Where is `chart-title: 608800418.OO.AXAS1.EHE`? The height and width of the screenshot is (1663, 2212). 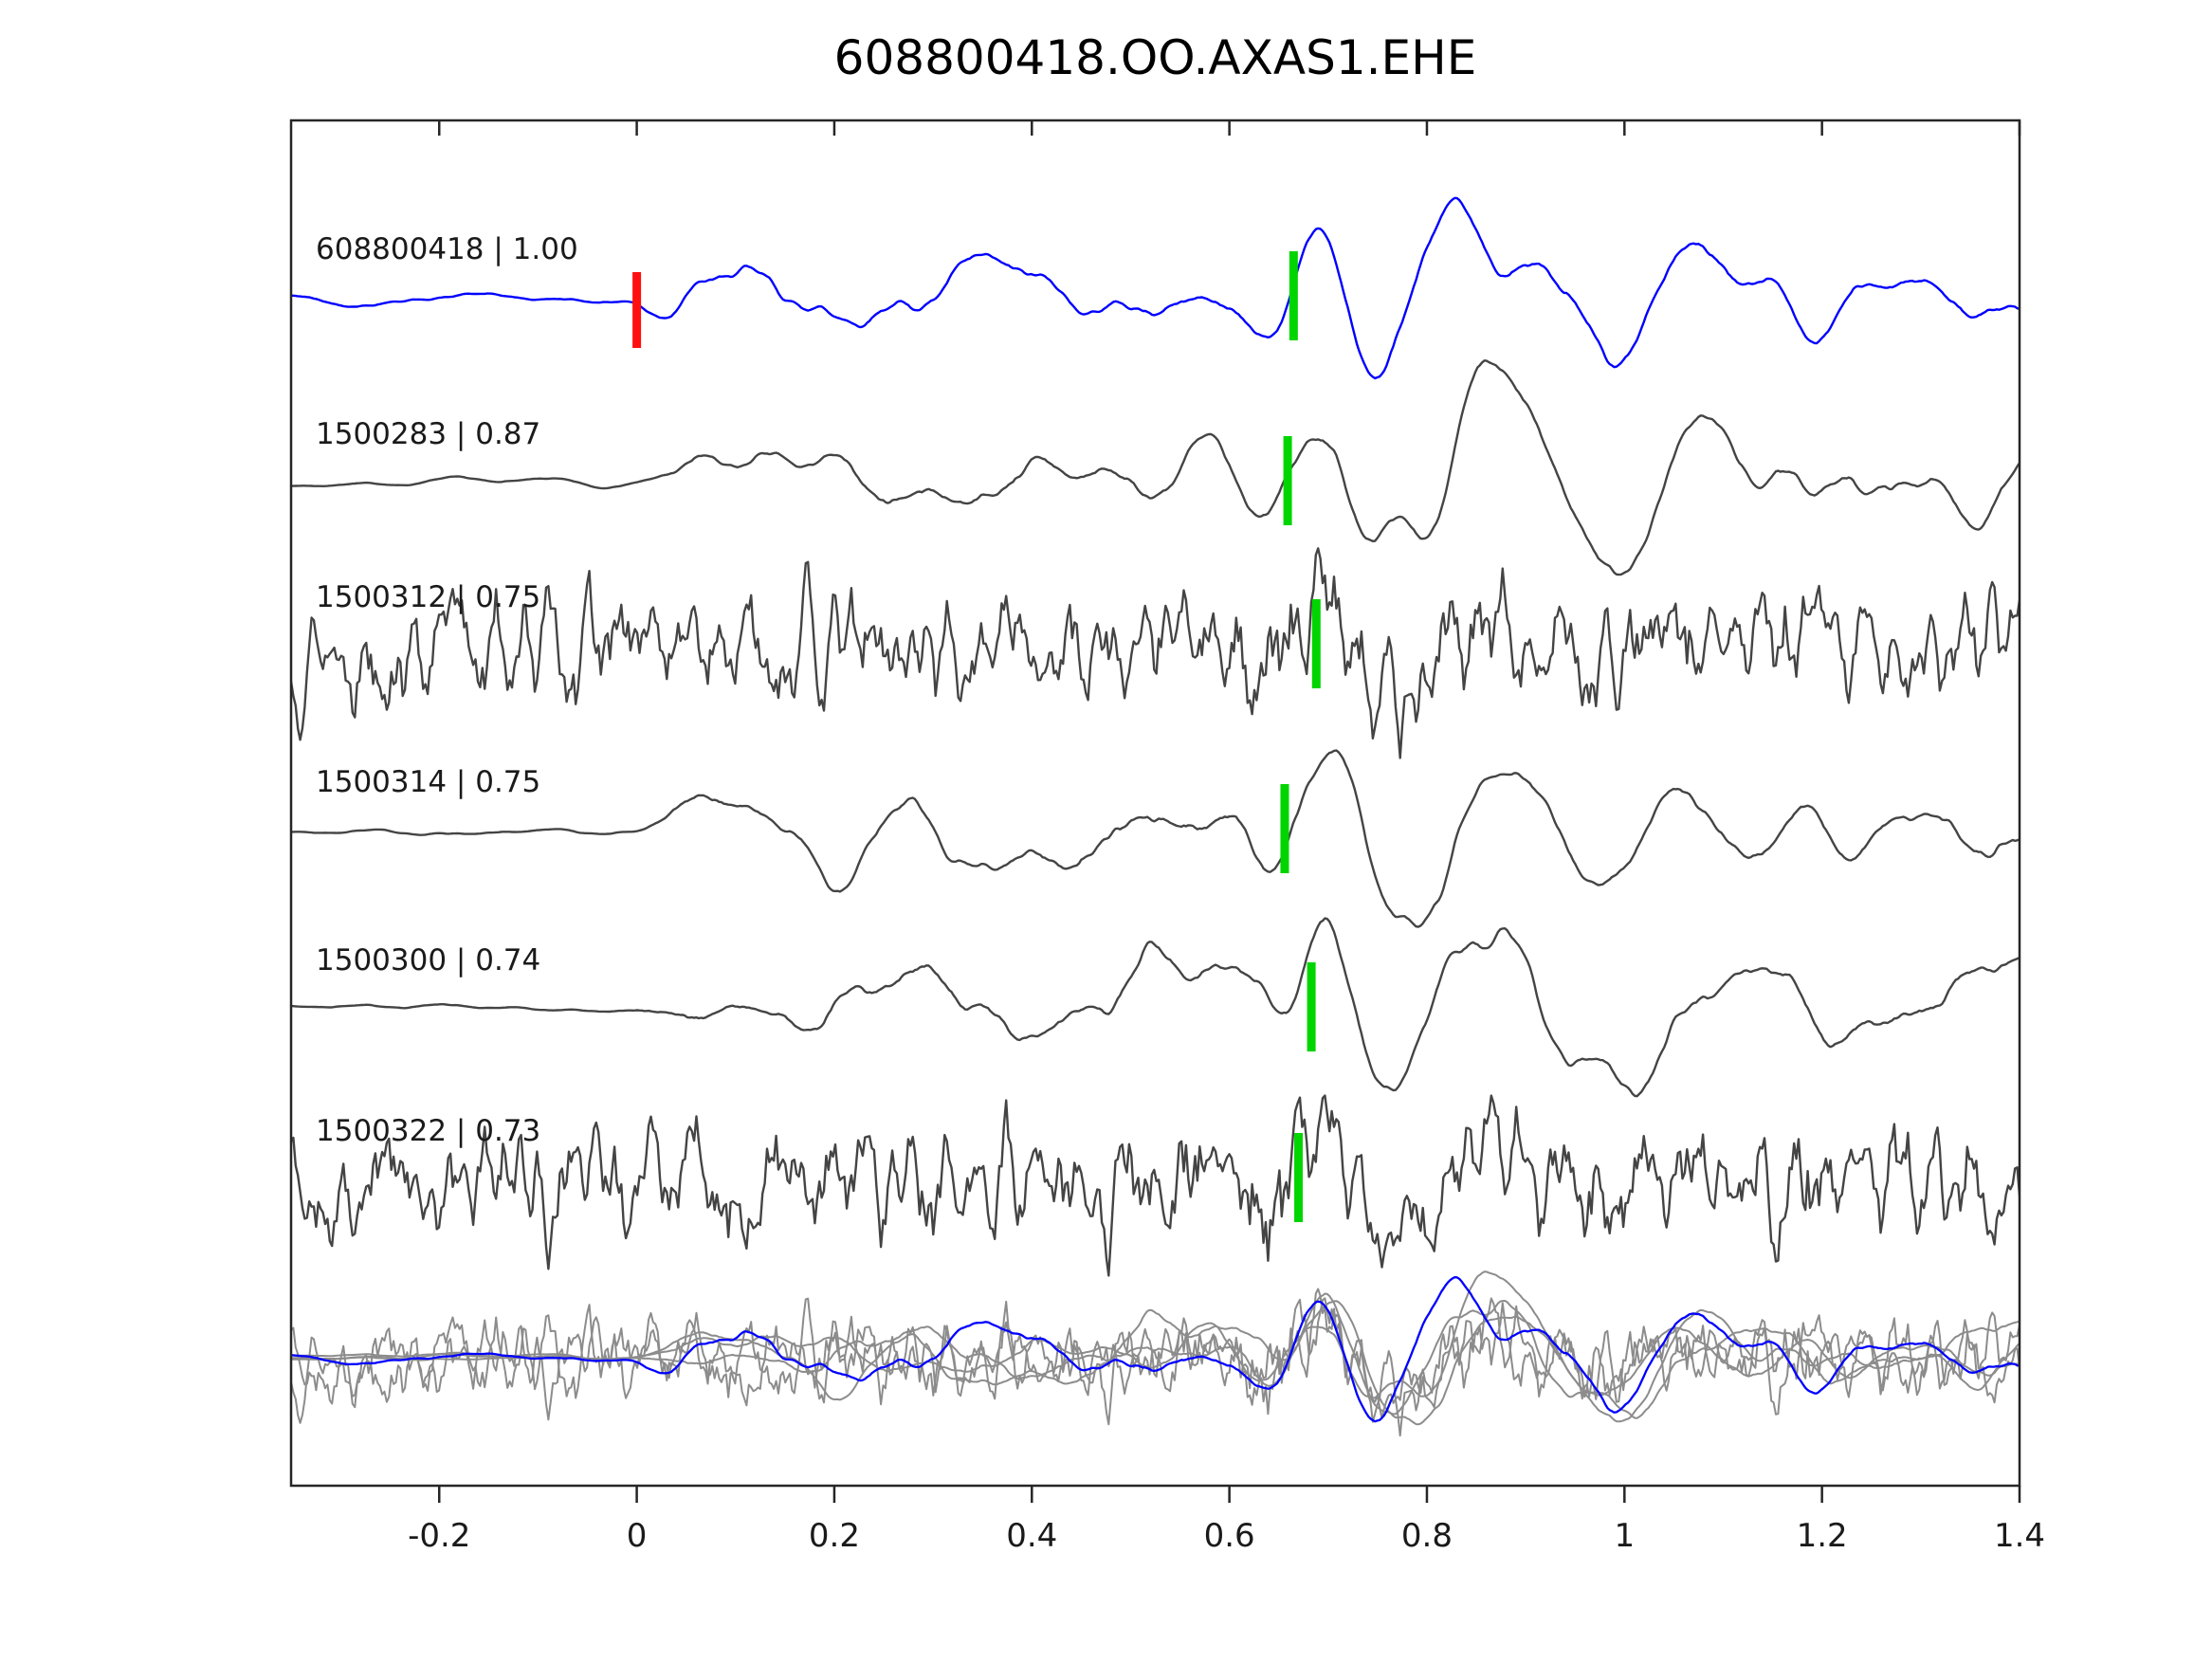 chart-title: 608800418.OO.AXAS1.EHE is located at coordinates (1155, 57).